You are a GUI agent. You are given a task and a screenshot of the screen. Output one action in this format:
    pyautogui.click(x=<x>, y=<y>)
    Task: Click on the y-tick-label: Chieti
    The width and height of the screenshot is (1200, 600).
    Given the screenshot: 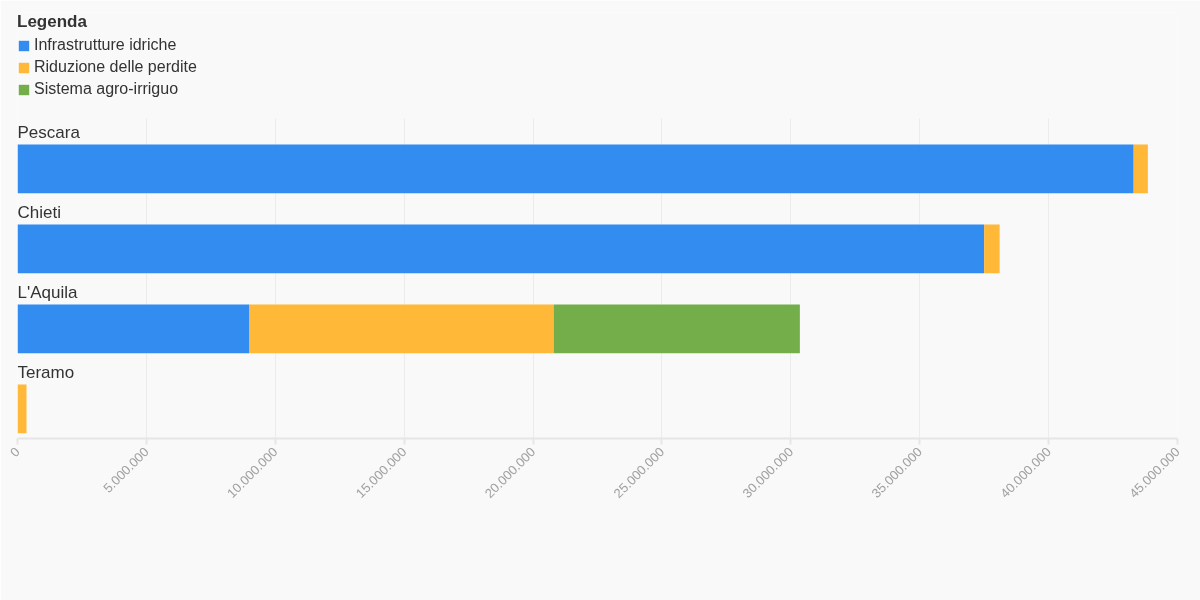 What is the action you would take?
    pyautogui.click(x=39, y=212)
    